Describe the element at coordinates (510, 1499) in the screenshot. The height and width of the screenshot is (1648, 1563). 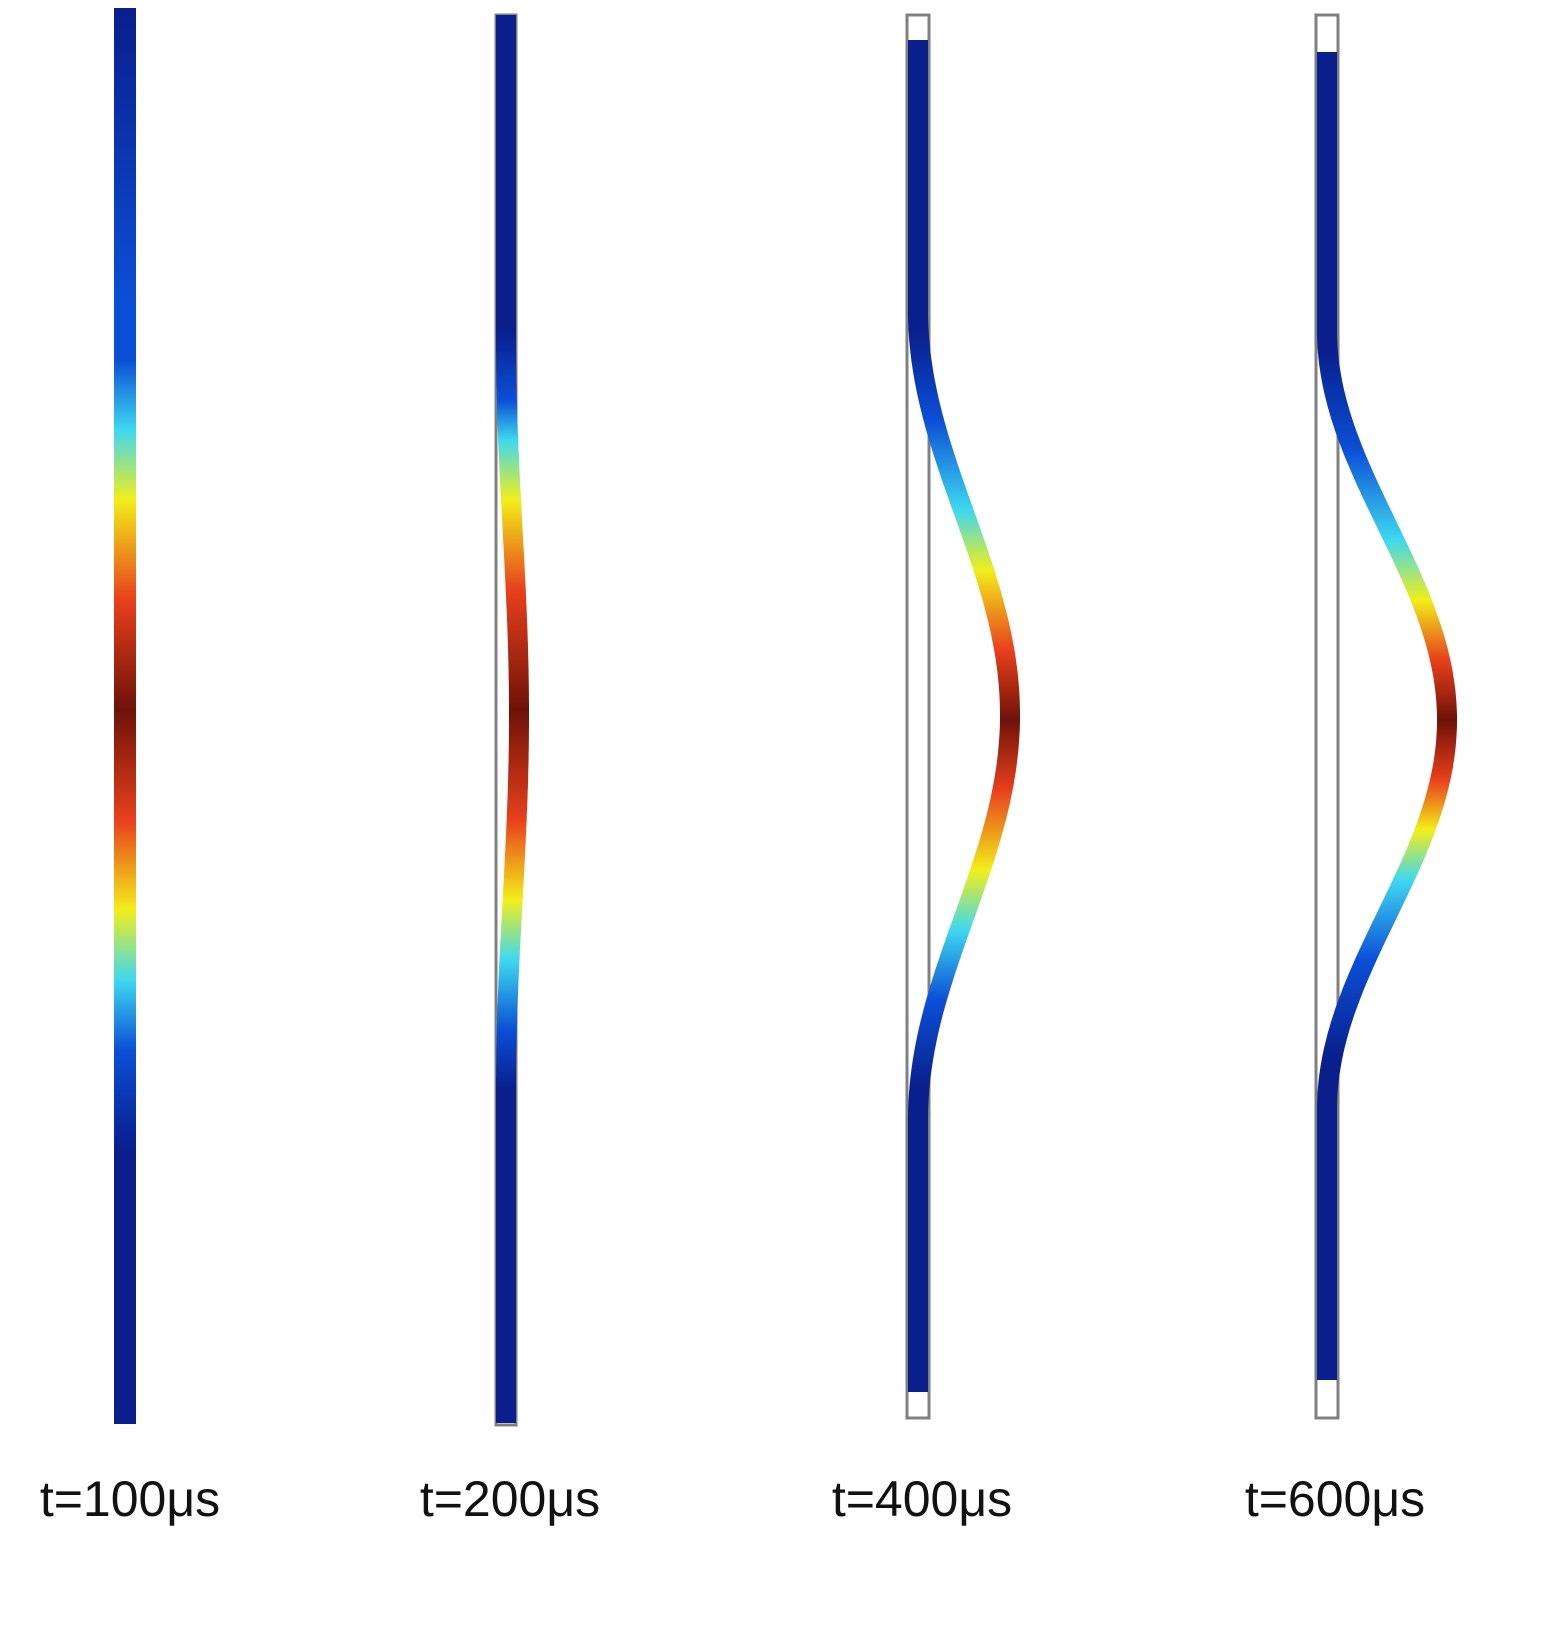
I see `panel-label-2: t=200μs` at that location.